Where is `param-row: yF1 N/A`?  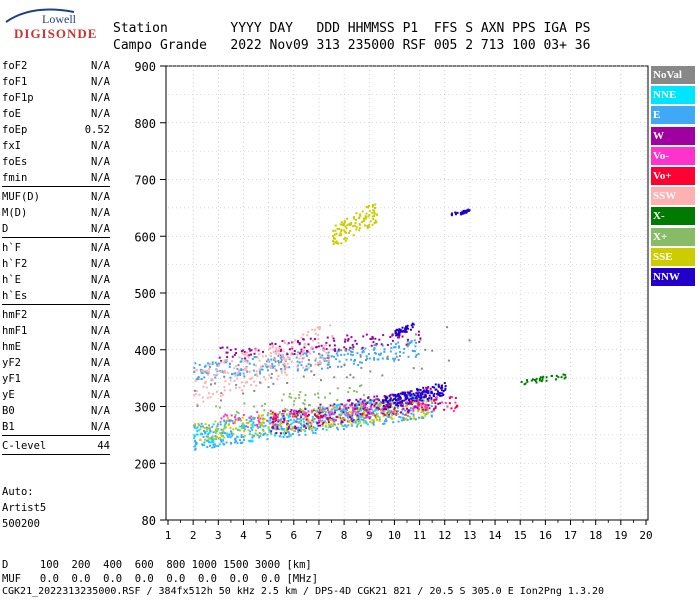
param-row: yF1 N/A is located at coordinates (56, 379).